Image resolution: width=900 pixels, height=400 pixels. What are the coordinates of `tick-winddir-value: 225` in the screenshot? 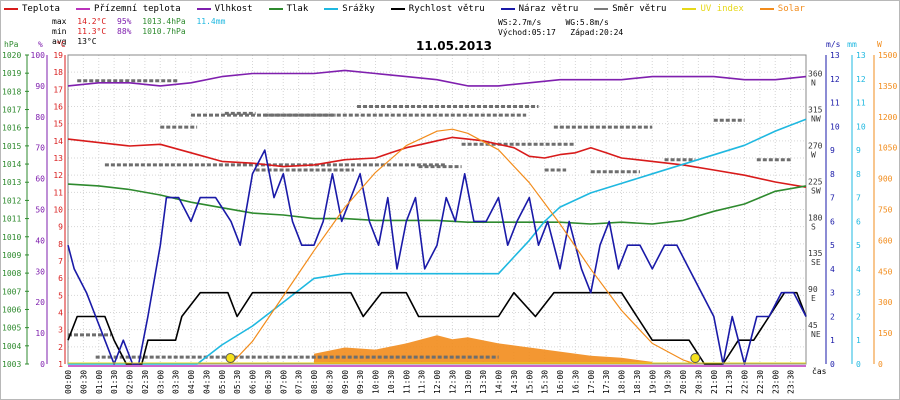 It's located at (815, 181).